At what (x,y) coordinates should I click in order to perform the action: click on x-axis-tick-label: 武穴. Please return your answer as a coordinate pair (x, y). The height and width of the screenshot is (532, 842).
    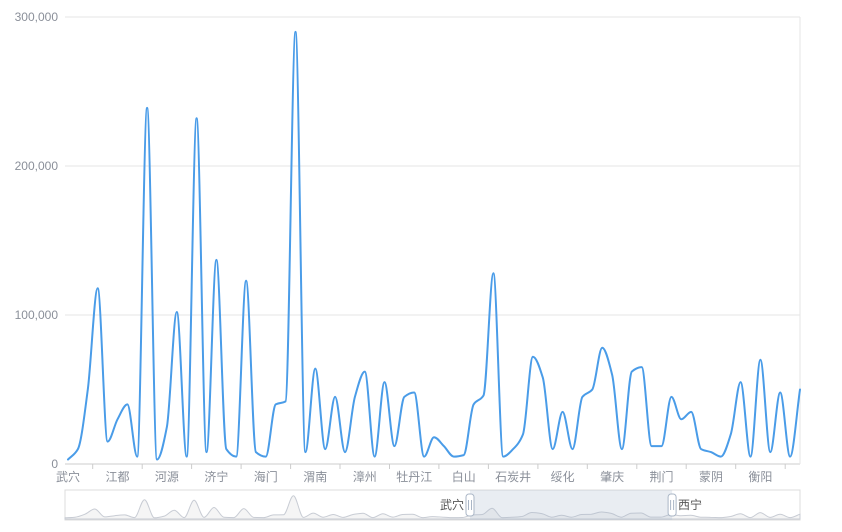
    Looking at the image, I should click on (68, 476).